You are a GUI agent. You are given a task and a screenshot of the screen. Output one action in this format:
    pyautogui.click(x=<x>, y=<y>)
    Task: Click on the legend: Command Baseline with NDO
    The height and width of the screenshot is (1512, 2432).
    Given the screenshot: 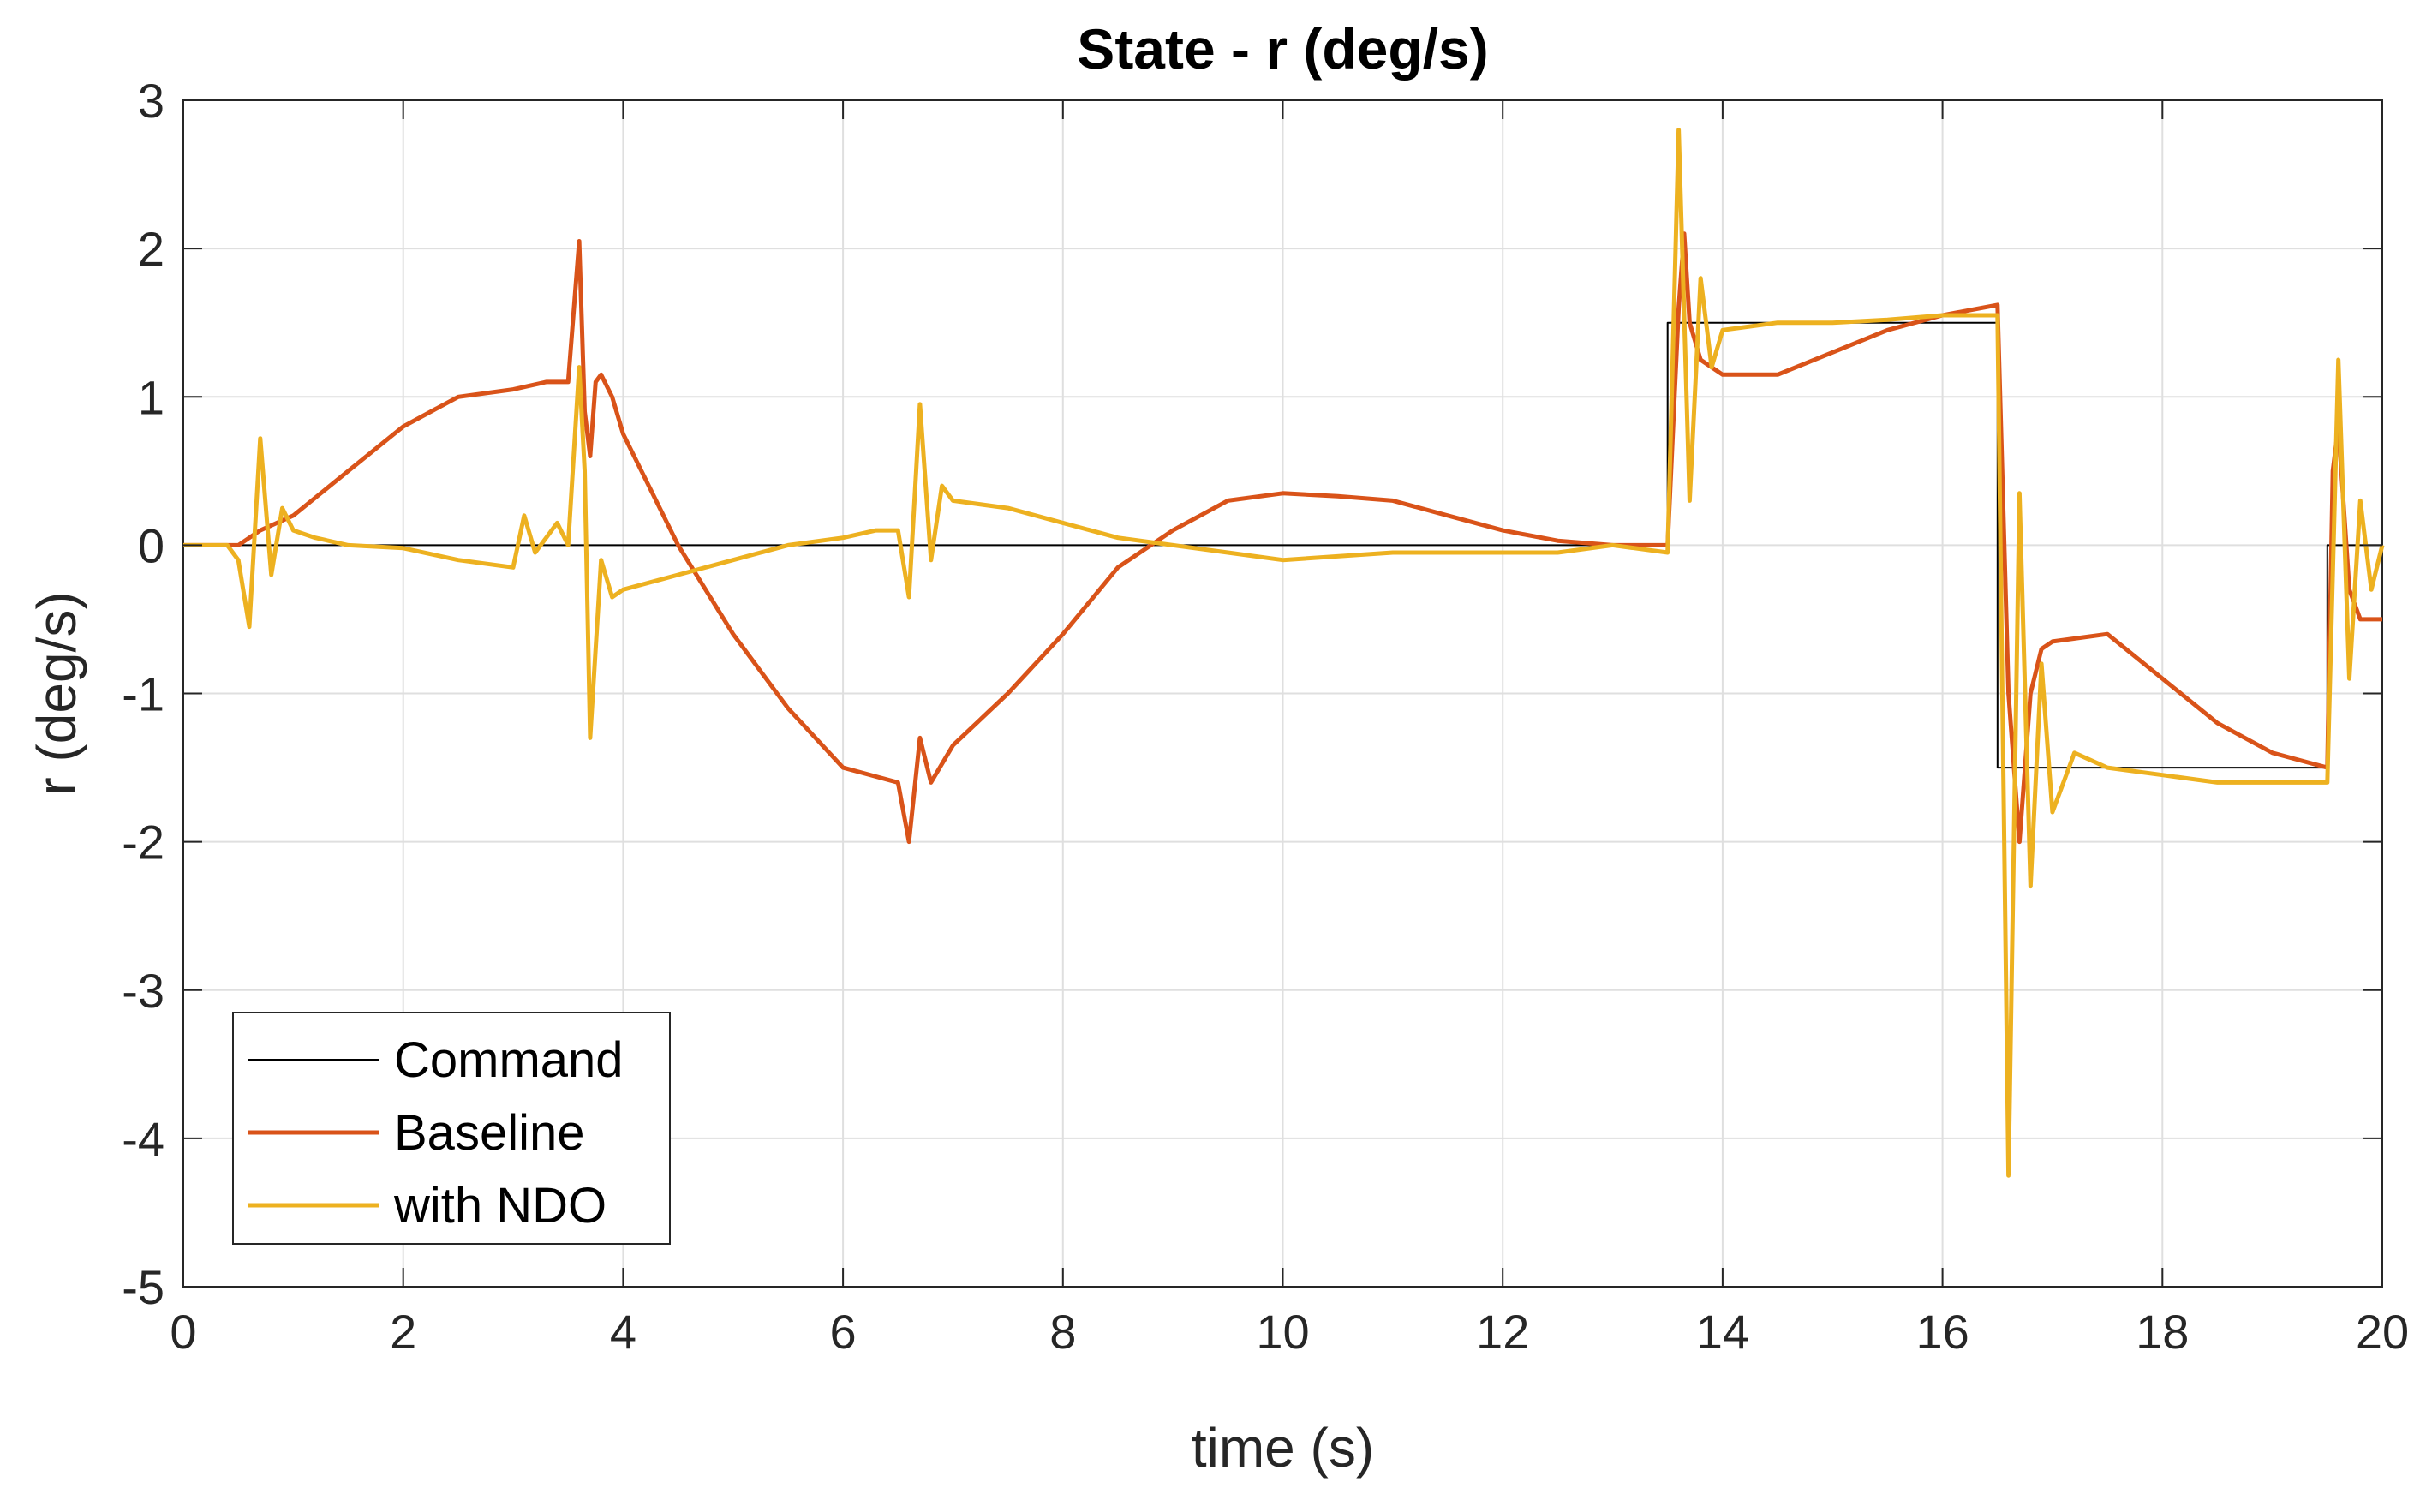 What is the action you would take?
    pyautogui.click(x=451, y=1128)
    